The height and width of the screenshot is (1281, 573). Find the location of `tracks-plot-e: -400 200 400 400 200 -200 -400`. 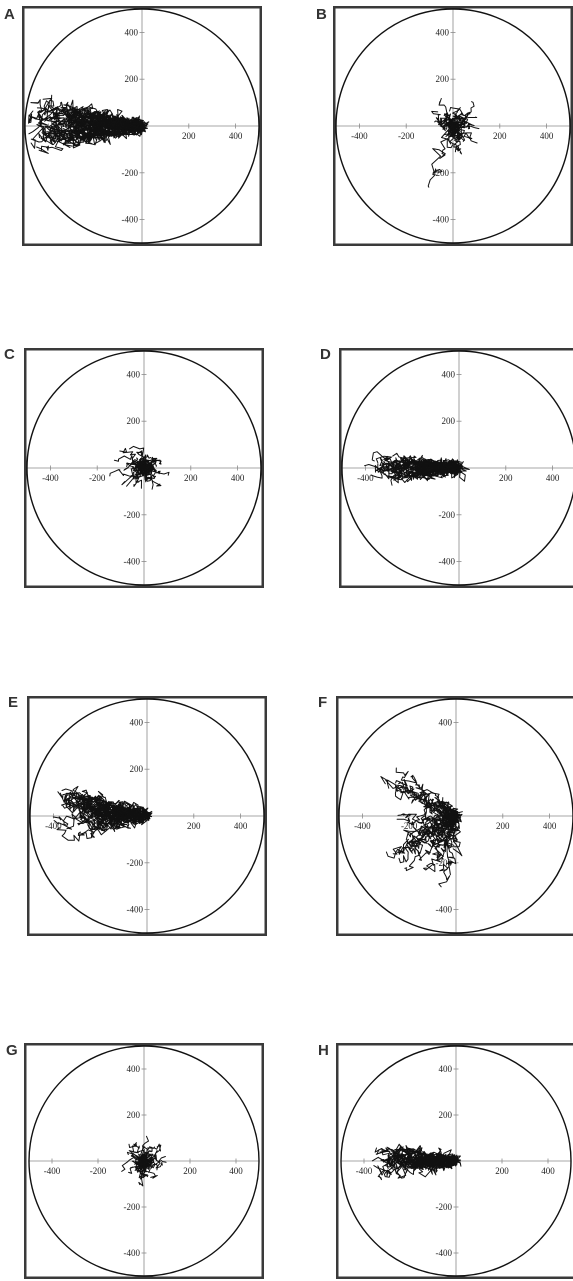

tracks-plot-e: -400 200 400 400 200 -200 -400 is located at coordinates (147, 816).